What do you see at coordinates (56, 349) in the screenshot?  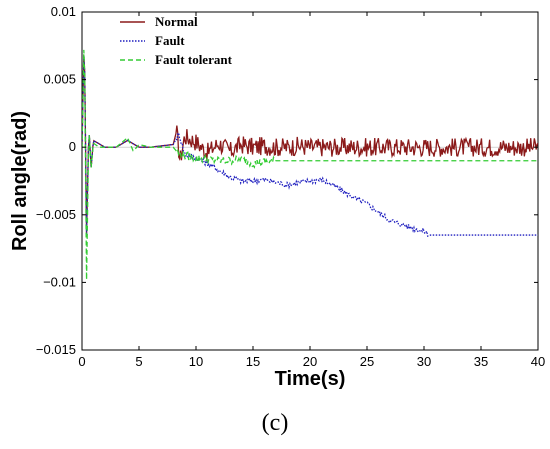 I see `y-tick-label: −0.015` at bounding box center [56, 349].